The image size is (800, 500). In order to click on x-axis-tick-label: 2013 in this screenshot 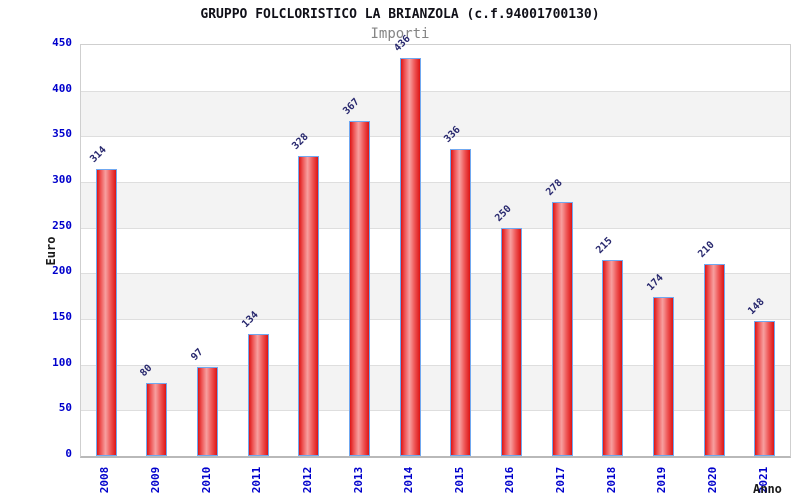, I will do `click(358, 480)`.